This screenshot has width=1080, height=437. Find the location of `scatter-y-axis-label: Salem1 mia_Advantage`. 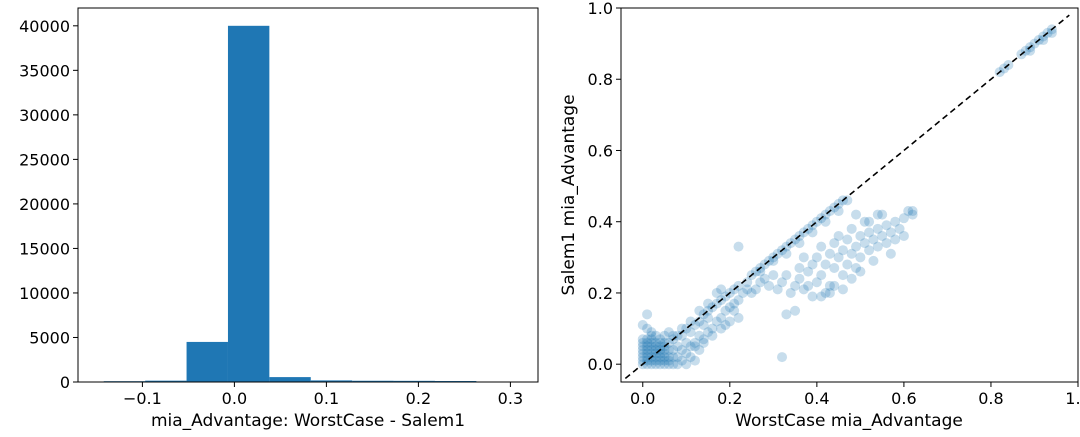

scatter-y-axis-label: Salem1 mia_Advantage is located at coordinates (569, 194).